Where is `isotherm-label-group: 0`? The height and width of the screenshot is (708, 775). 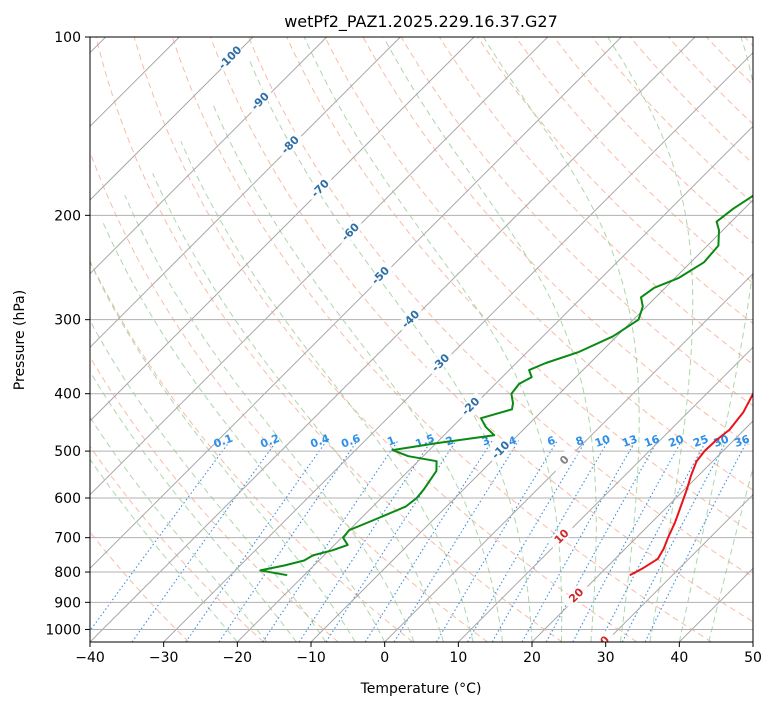
isotherm-label-group: 0 is located at coordinates (564, 459).